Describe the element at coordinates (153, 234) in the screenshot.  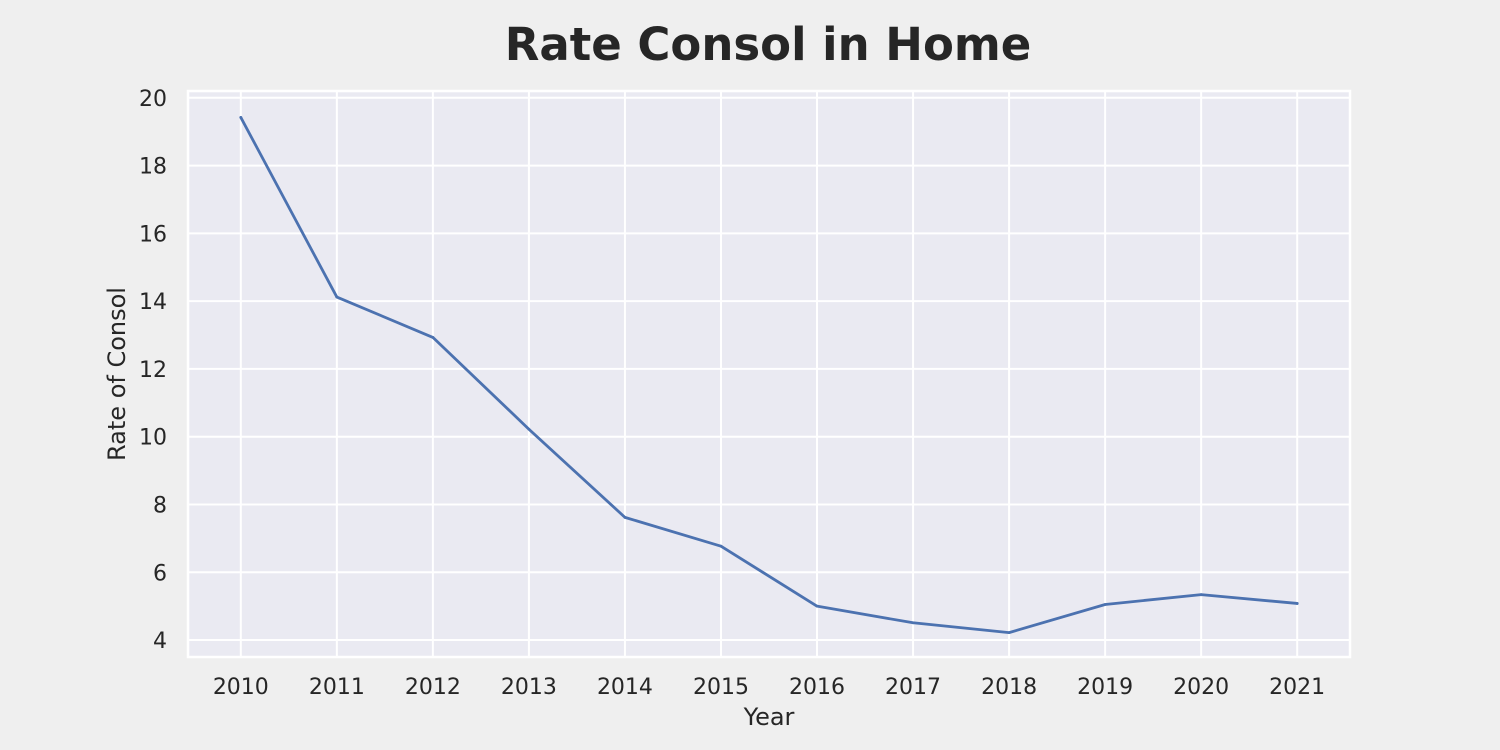
I see `y-tick-label: 16` at that location.